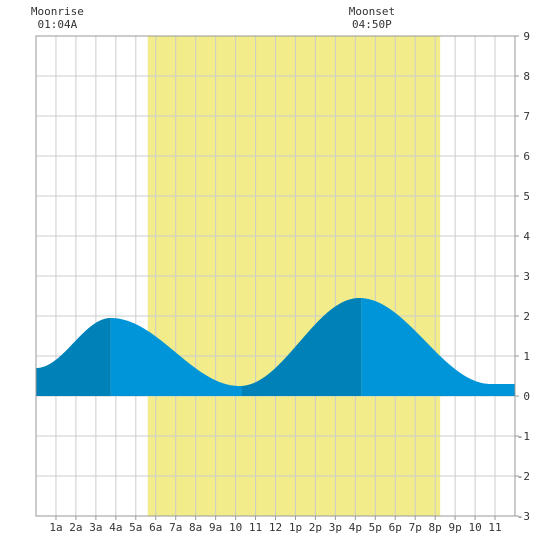  What do you see at coordinates (435, 527) in the screenshot?
I see `x-tick-label: 8p` at bounding box center [435, 527].